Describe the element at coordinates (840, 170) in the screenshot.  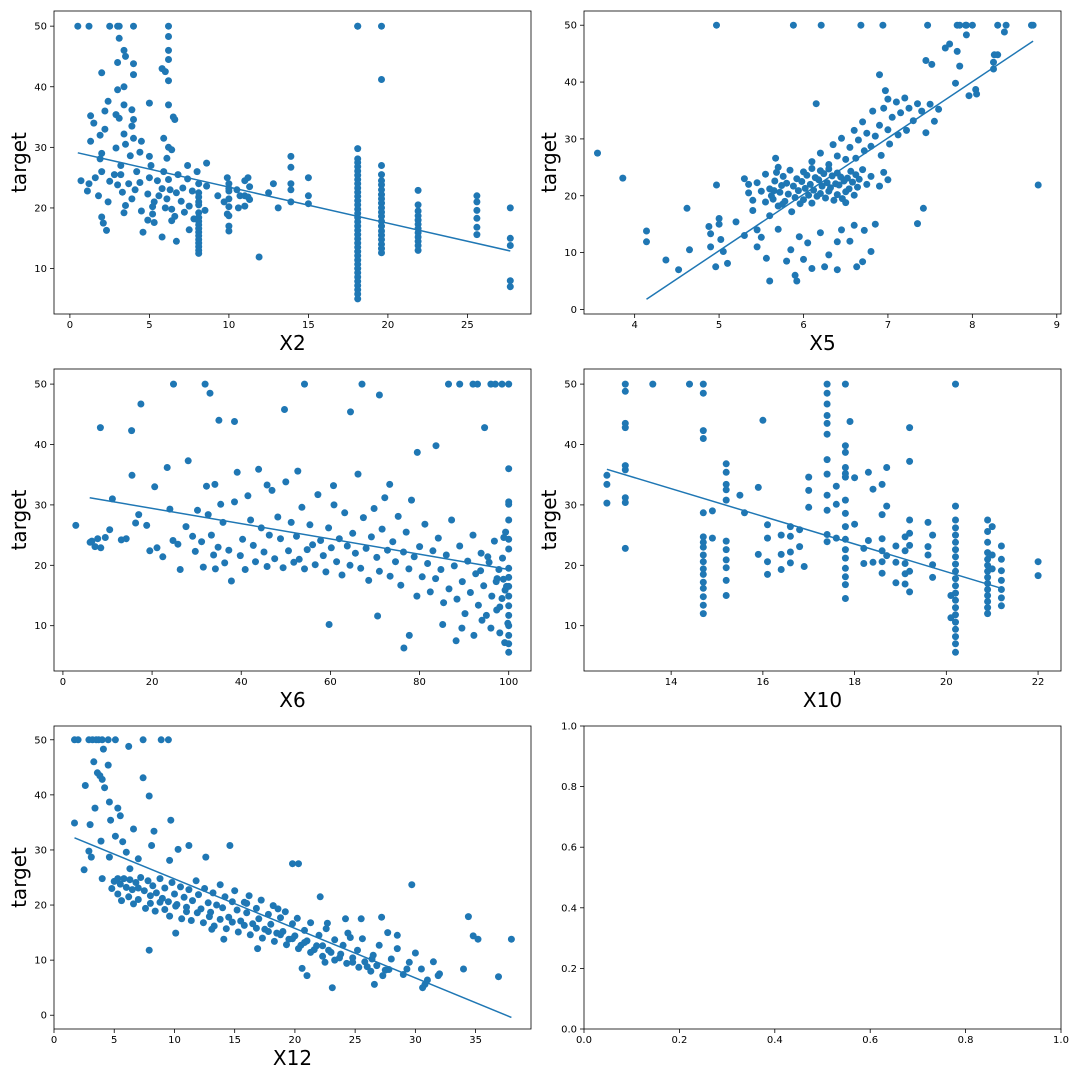
I see `regression-line` at that location.